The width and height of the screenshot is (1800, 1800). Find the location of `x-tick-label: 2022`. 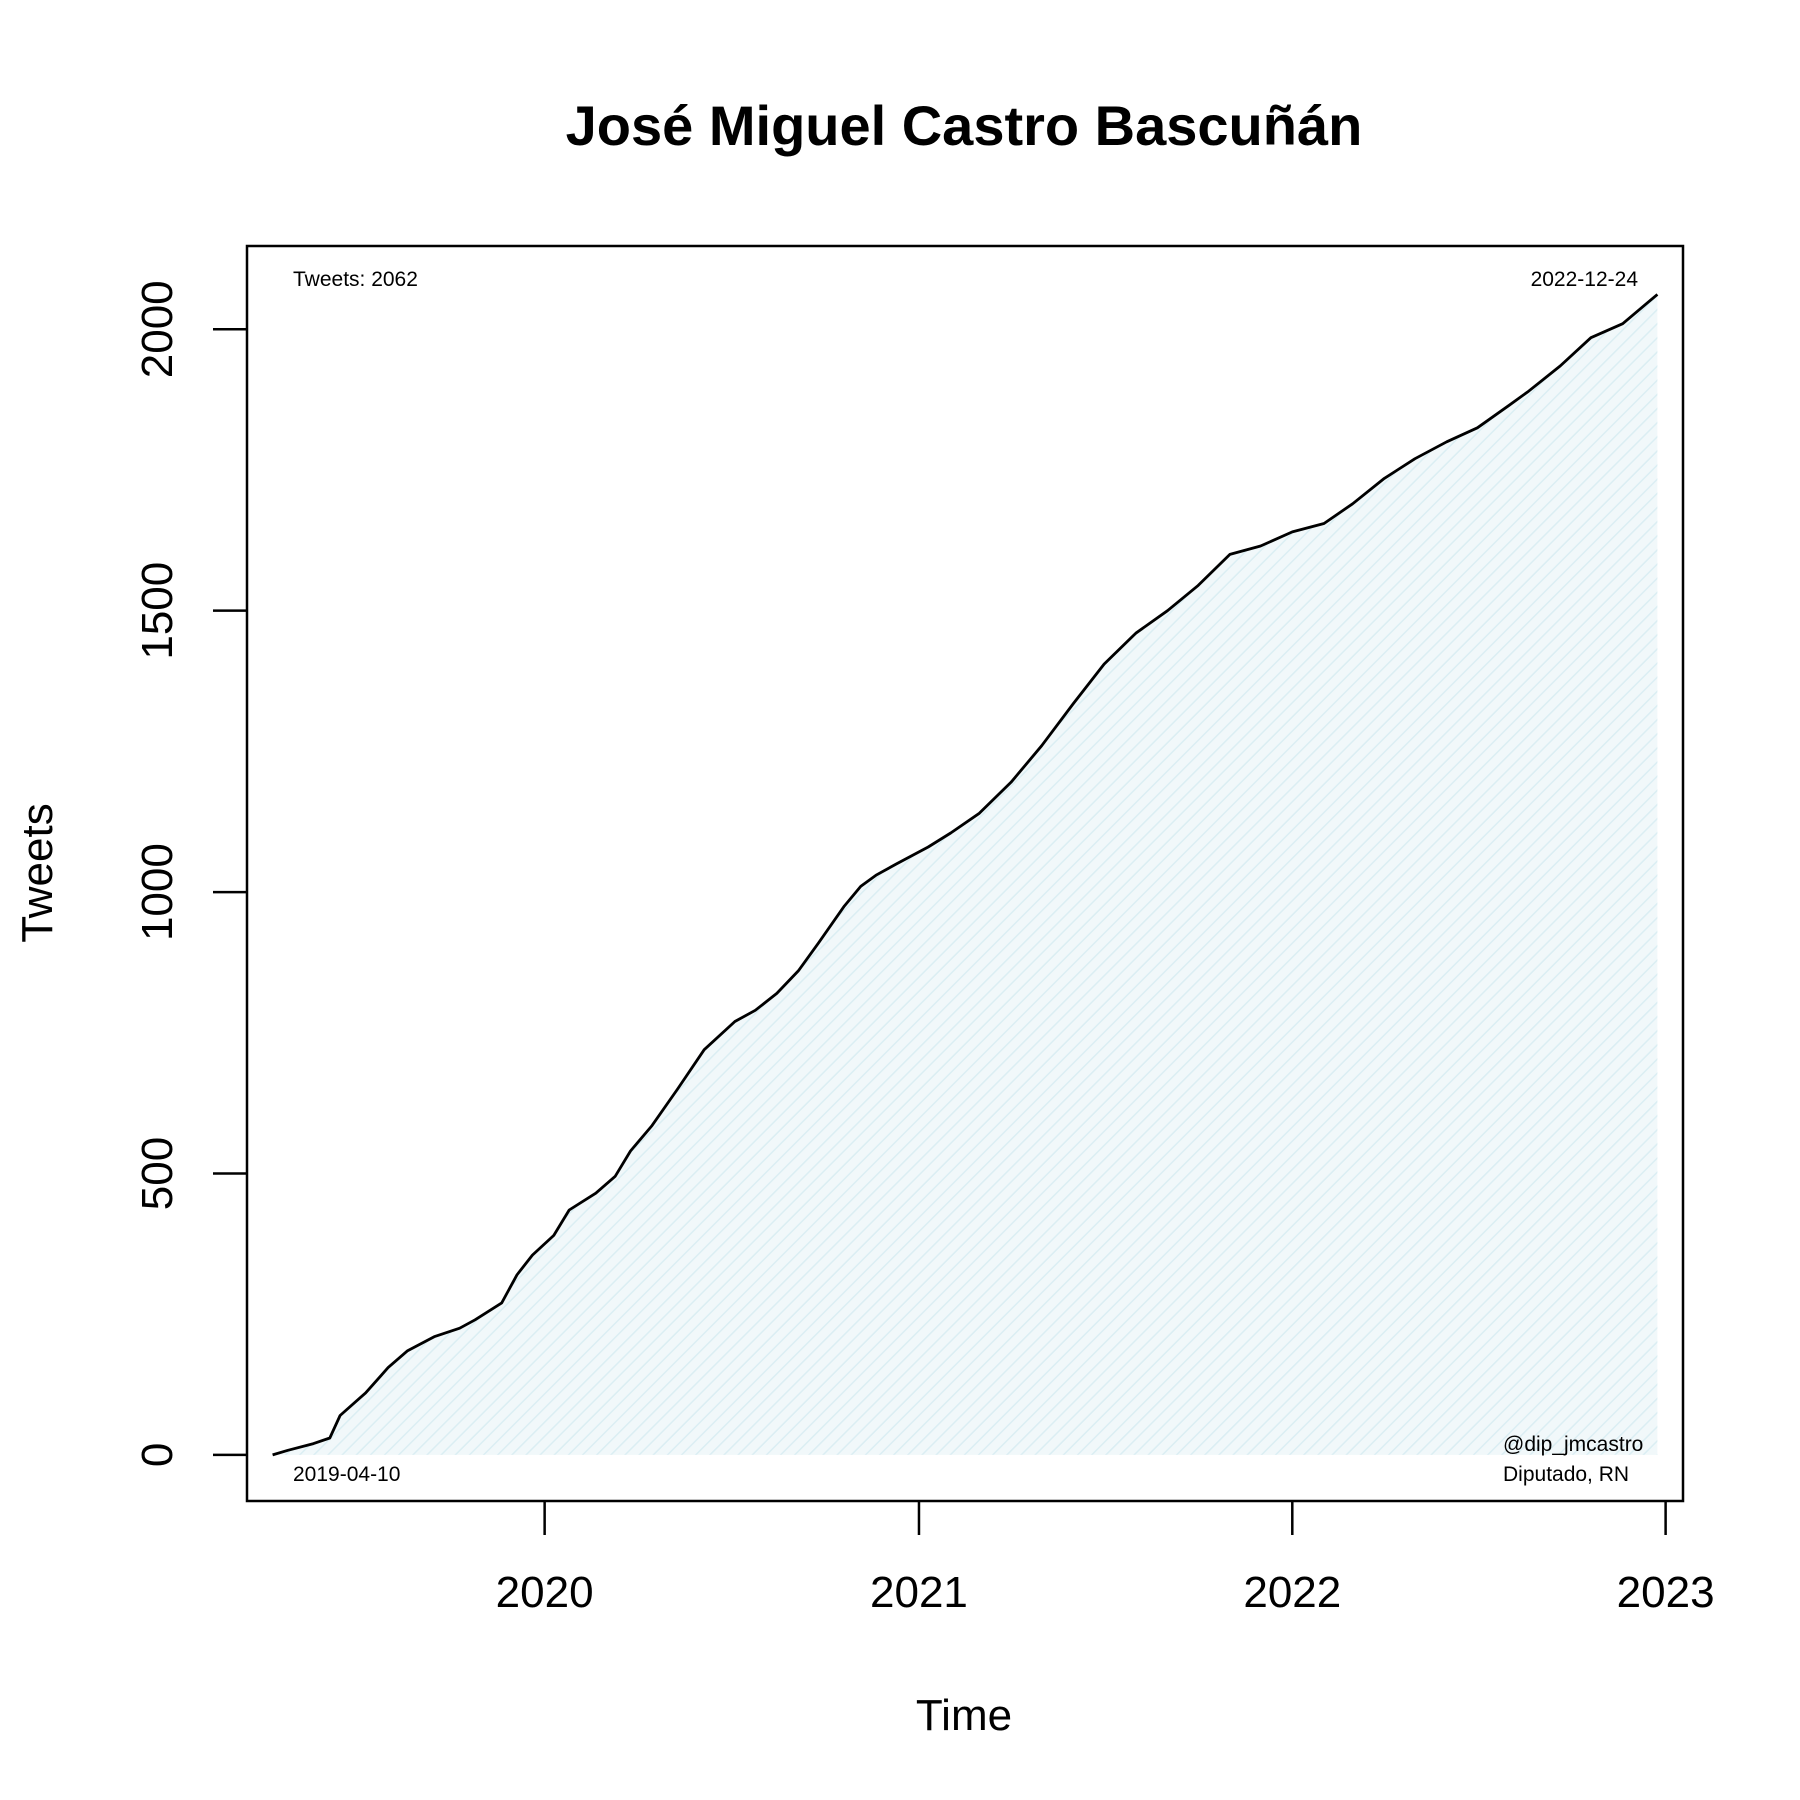

x-tick-label: 2022 is located at coordinates (1292, 1592).